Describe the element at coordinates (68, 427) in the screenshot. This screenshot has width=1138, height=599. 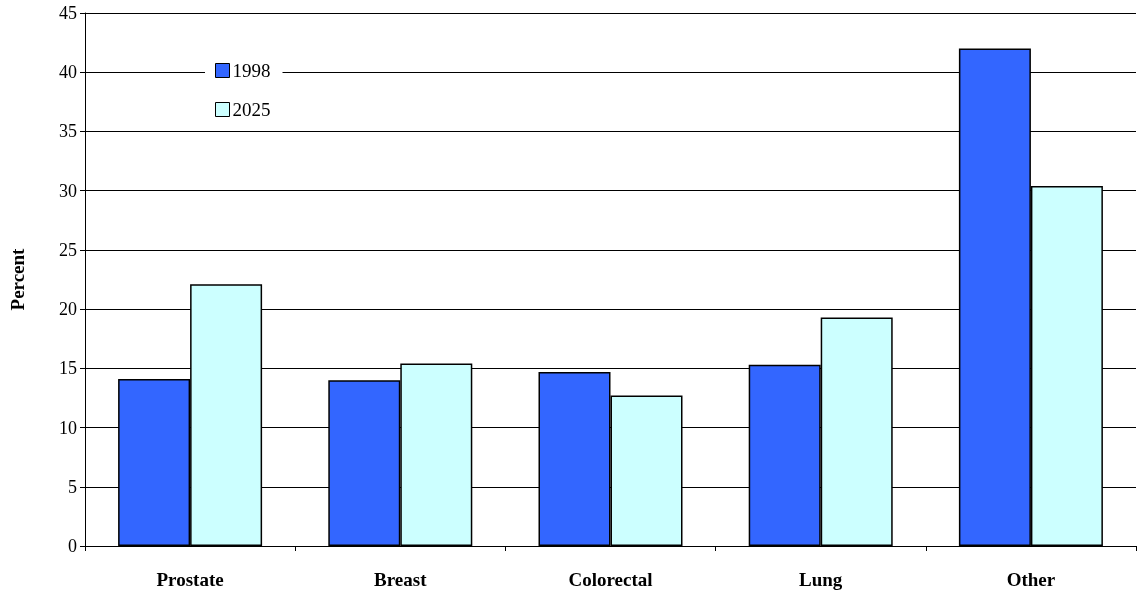
I see `y-tick-label: 10` at that location.